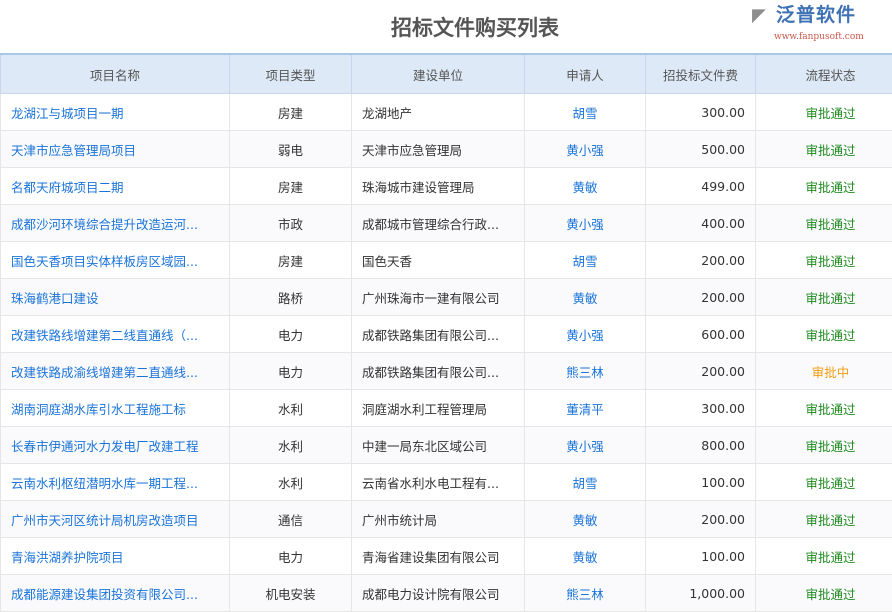  Describe the element at coordinates (438, 260) in the screenshot. I see `construction-unit: 国色天香` at that location.